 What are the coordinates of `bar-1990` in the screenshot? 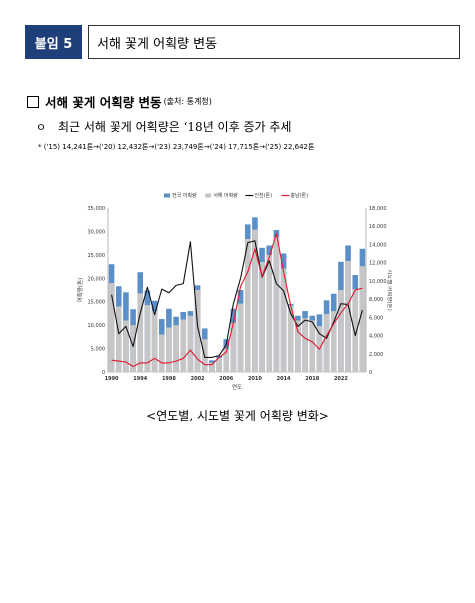 It's located at (111, 327).